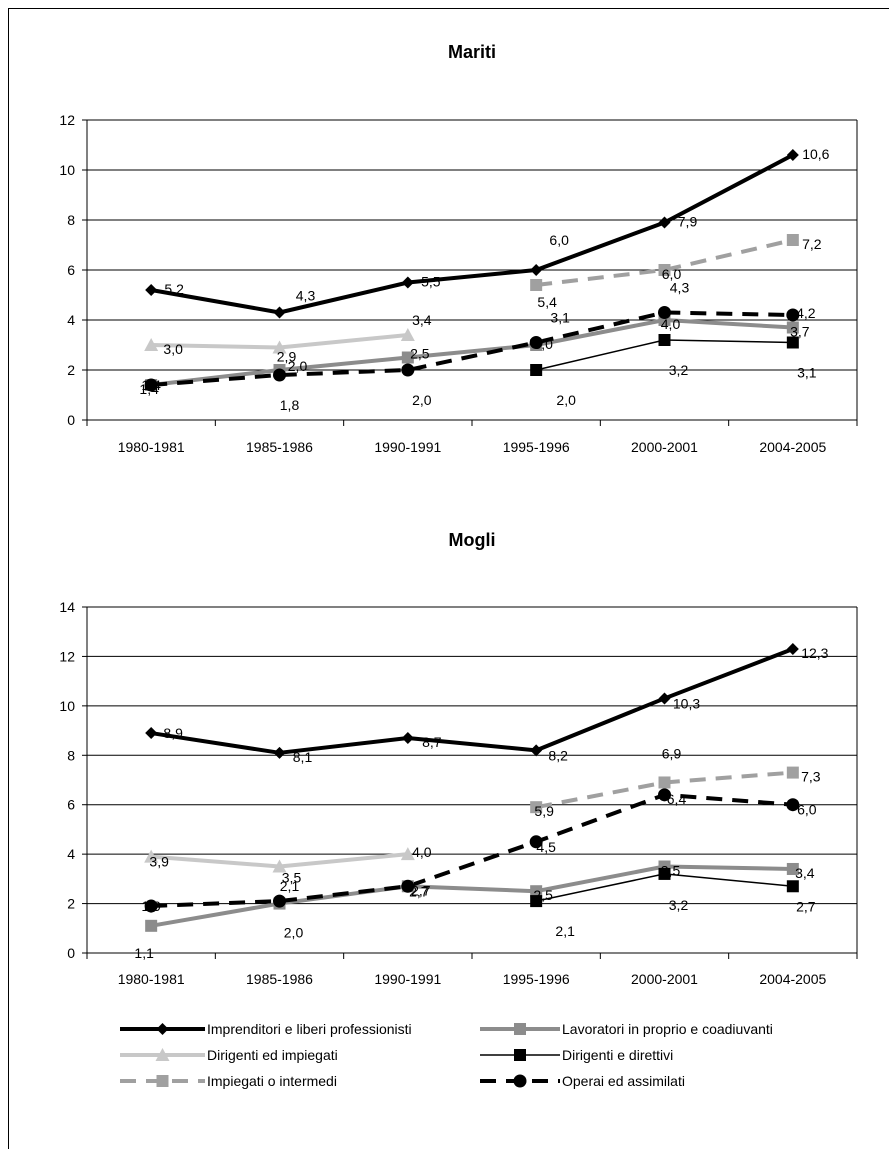 The width and height of the screenshot is (889, 1149). What do you see at coordinates (547, 302) in the screenshot?
I see `data-label: 5,4` at bounding box center [547, 302].